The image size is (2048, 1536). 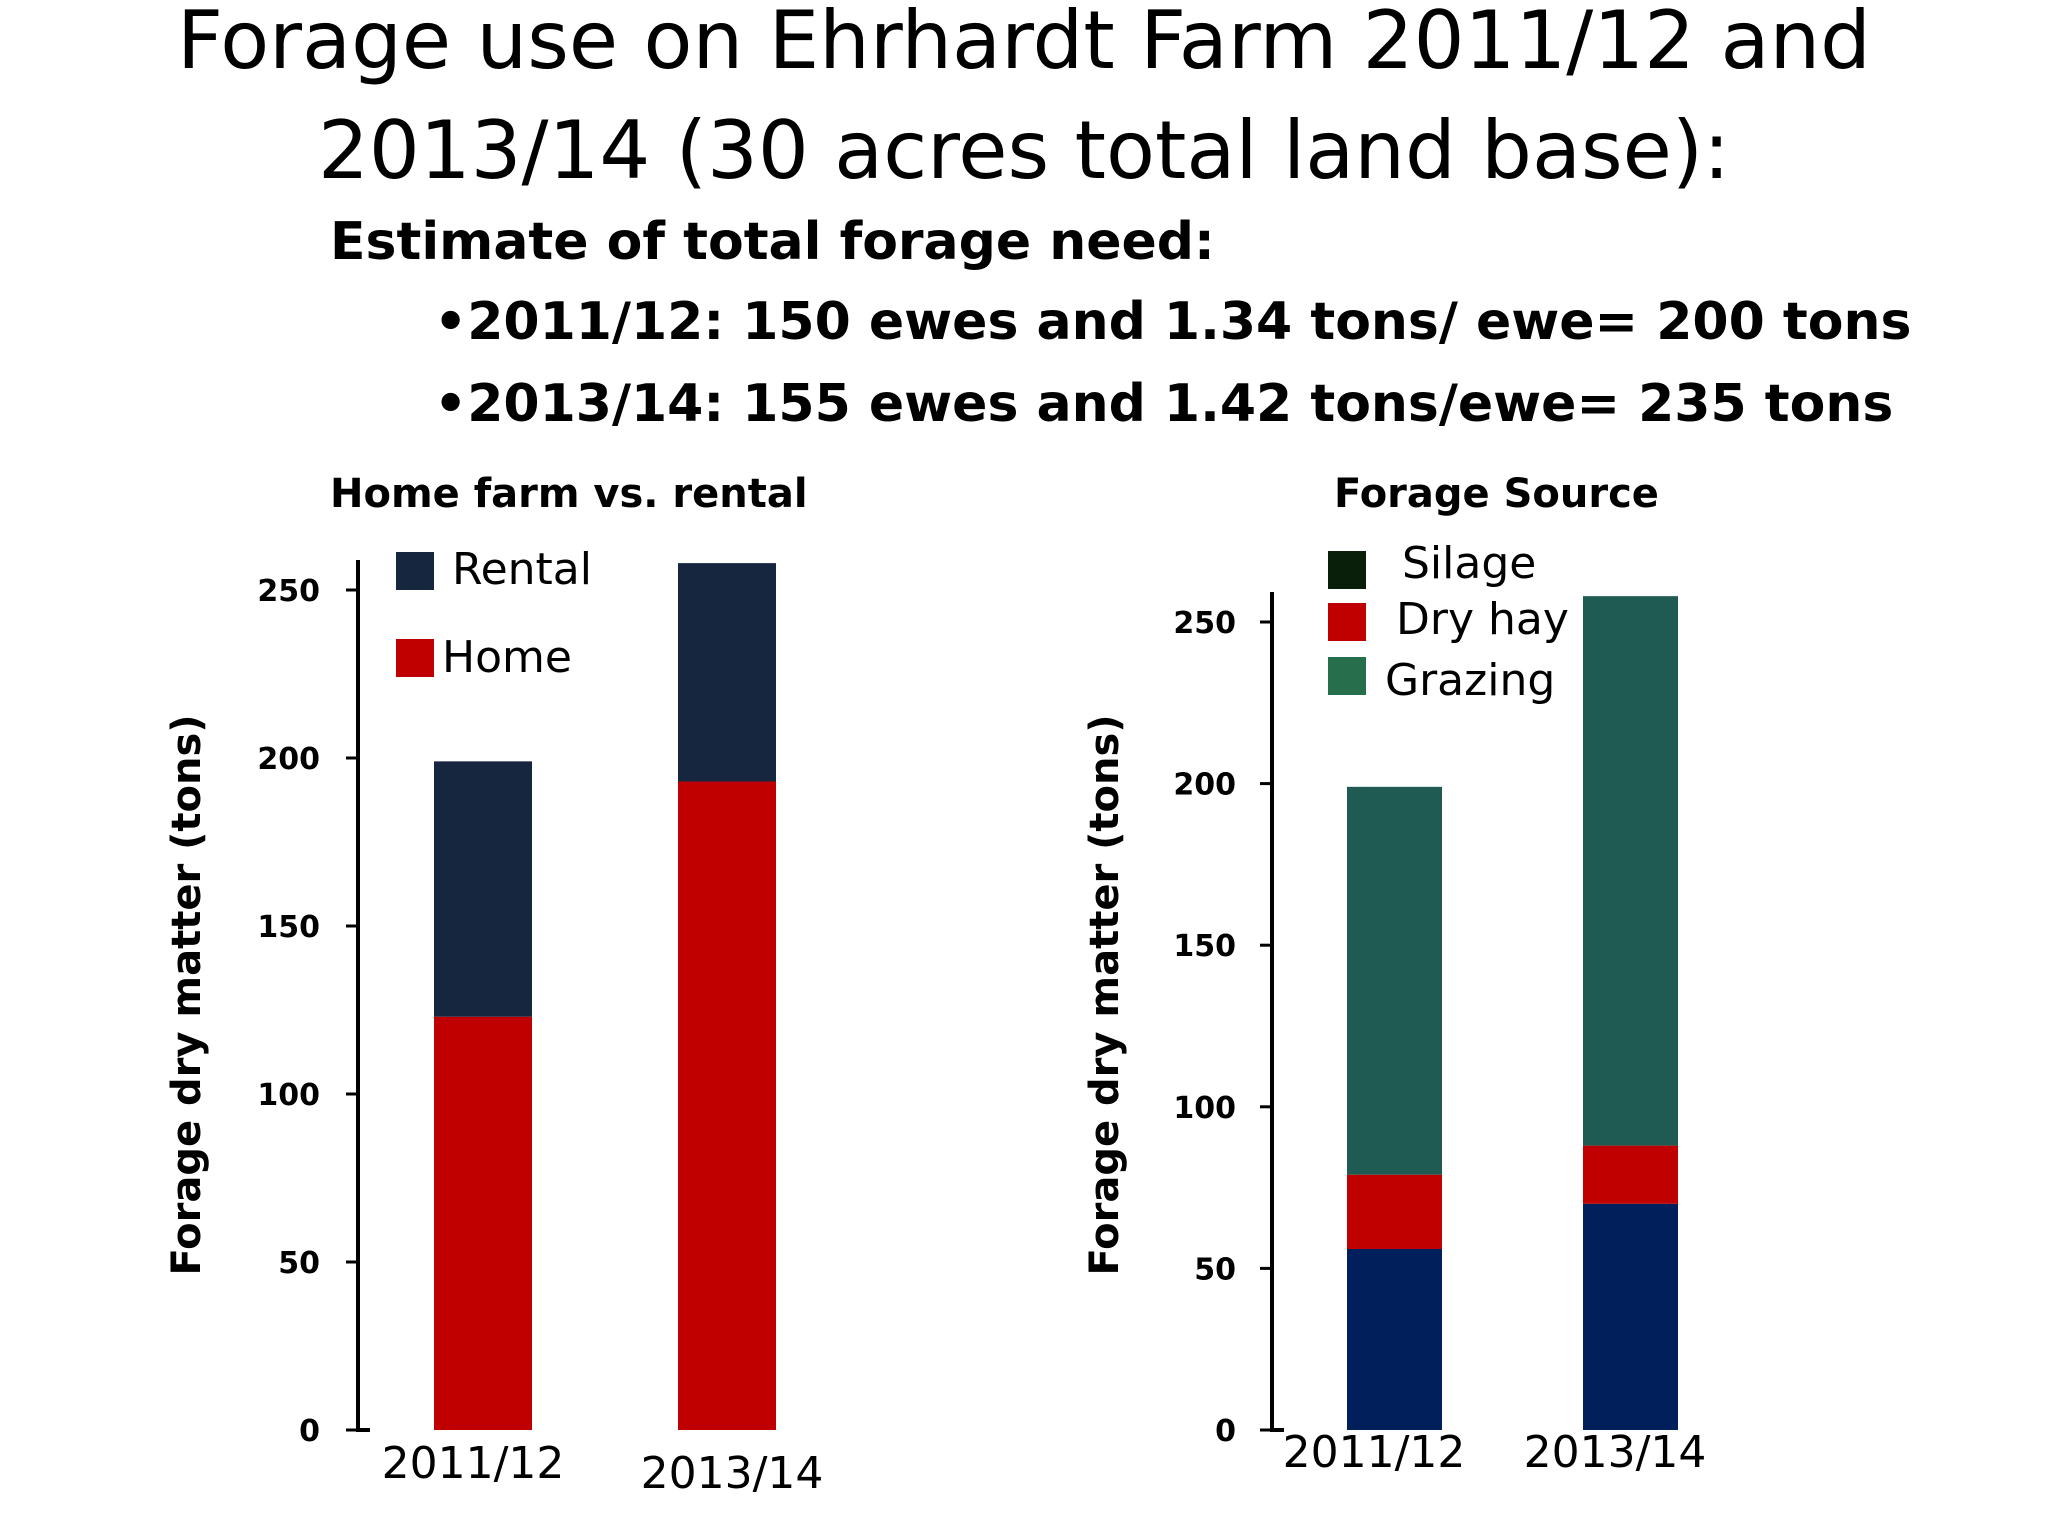 What do you see at coordinates (288, 759) in the screenshot?
I see `left-y-tick-label: 200` at bounding box center [288, 759].